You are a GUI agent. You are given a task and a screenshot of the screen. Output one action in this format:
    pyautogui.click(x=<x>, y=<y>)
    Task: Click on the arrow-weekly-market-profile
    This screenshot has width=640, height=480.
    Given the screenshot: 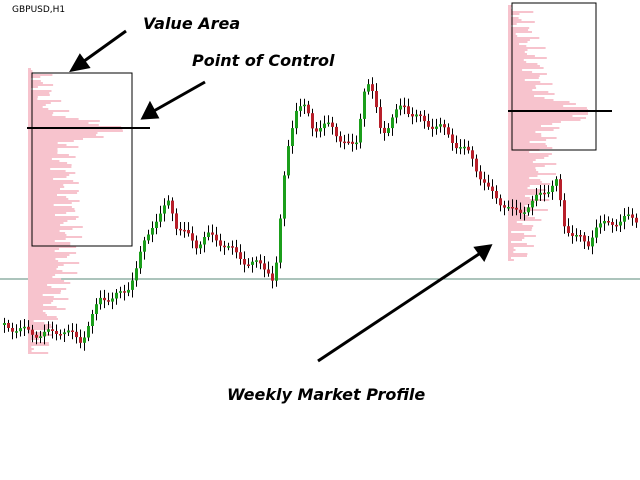 What is the action you would take?
    pyautogui.click(x=400, y=306)
    